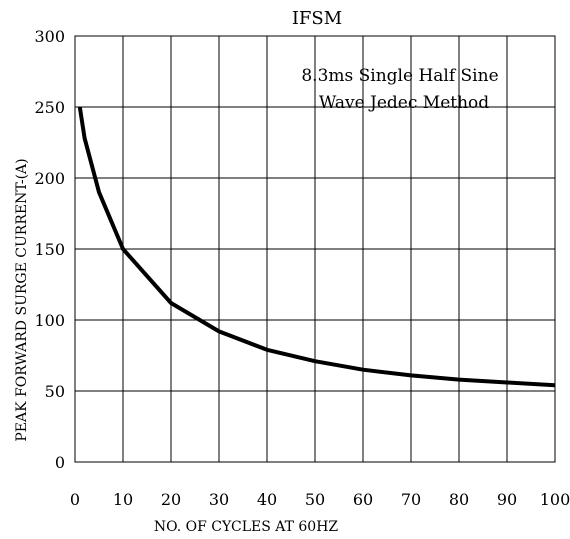 The height and width of the screenshot is (539, 570). I want to click on y-tick-label: 0, so click(60, 462).